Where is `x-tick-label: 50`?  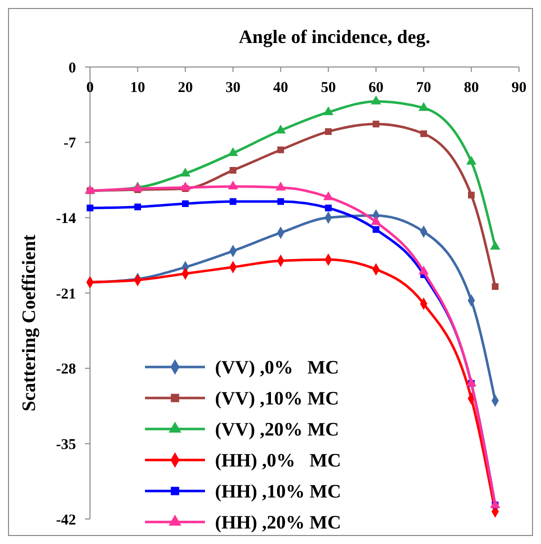 x-tick-label: 50 is located at coordinates (328, 88).